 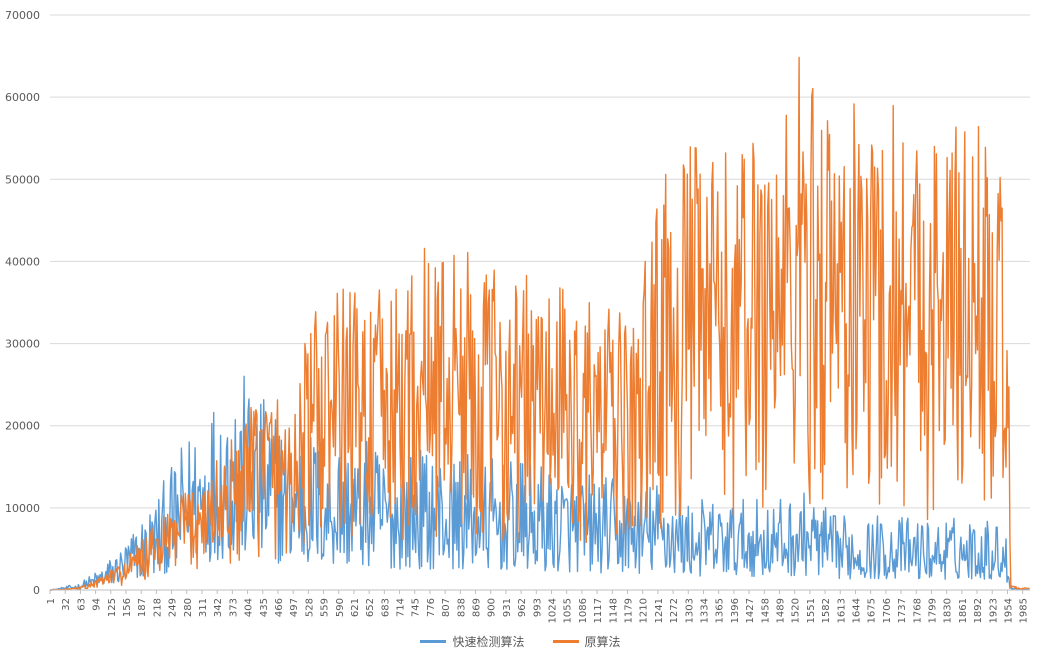 I want to click on x-tick-label: 435, so click(x=264, y=607).